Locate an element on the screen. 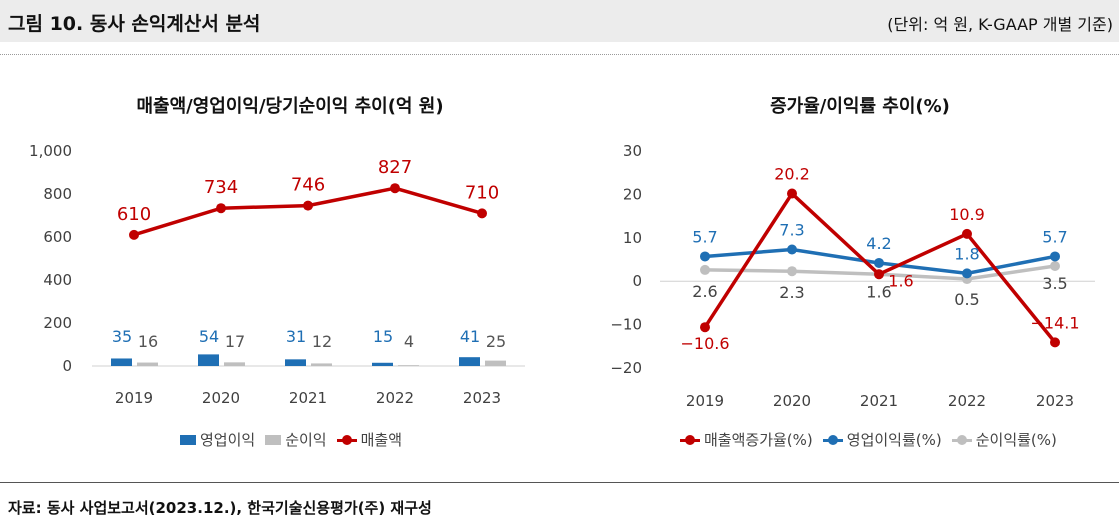 This screenshot has width=1119, height=524. y-tick-label: 1,000 is located at coordinates (50, 151).